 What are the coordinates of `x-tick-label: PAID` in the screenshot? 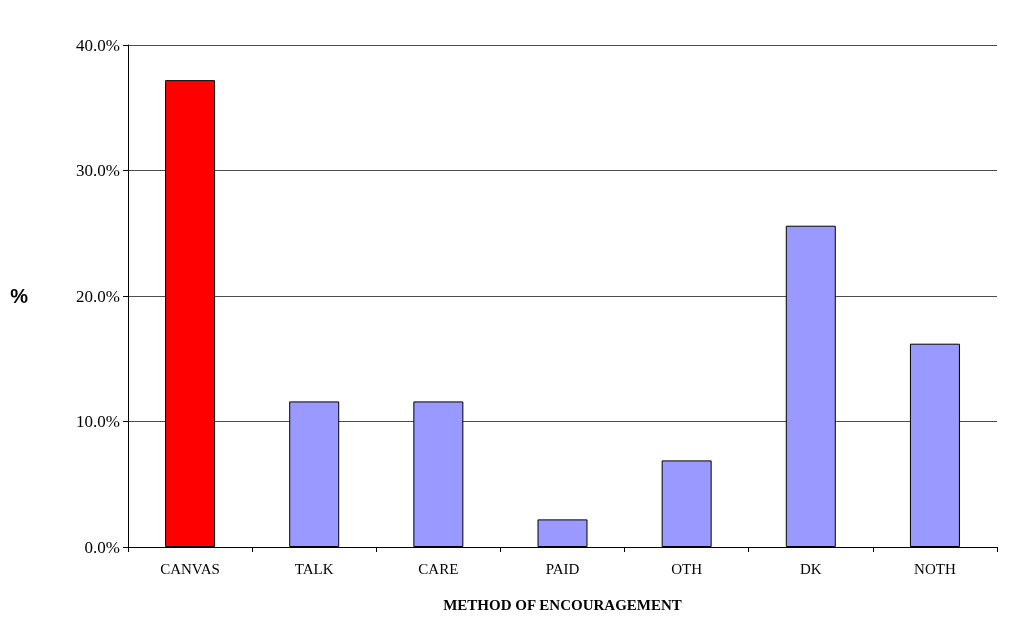 It's located at (562, 568).